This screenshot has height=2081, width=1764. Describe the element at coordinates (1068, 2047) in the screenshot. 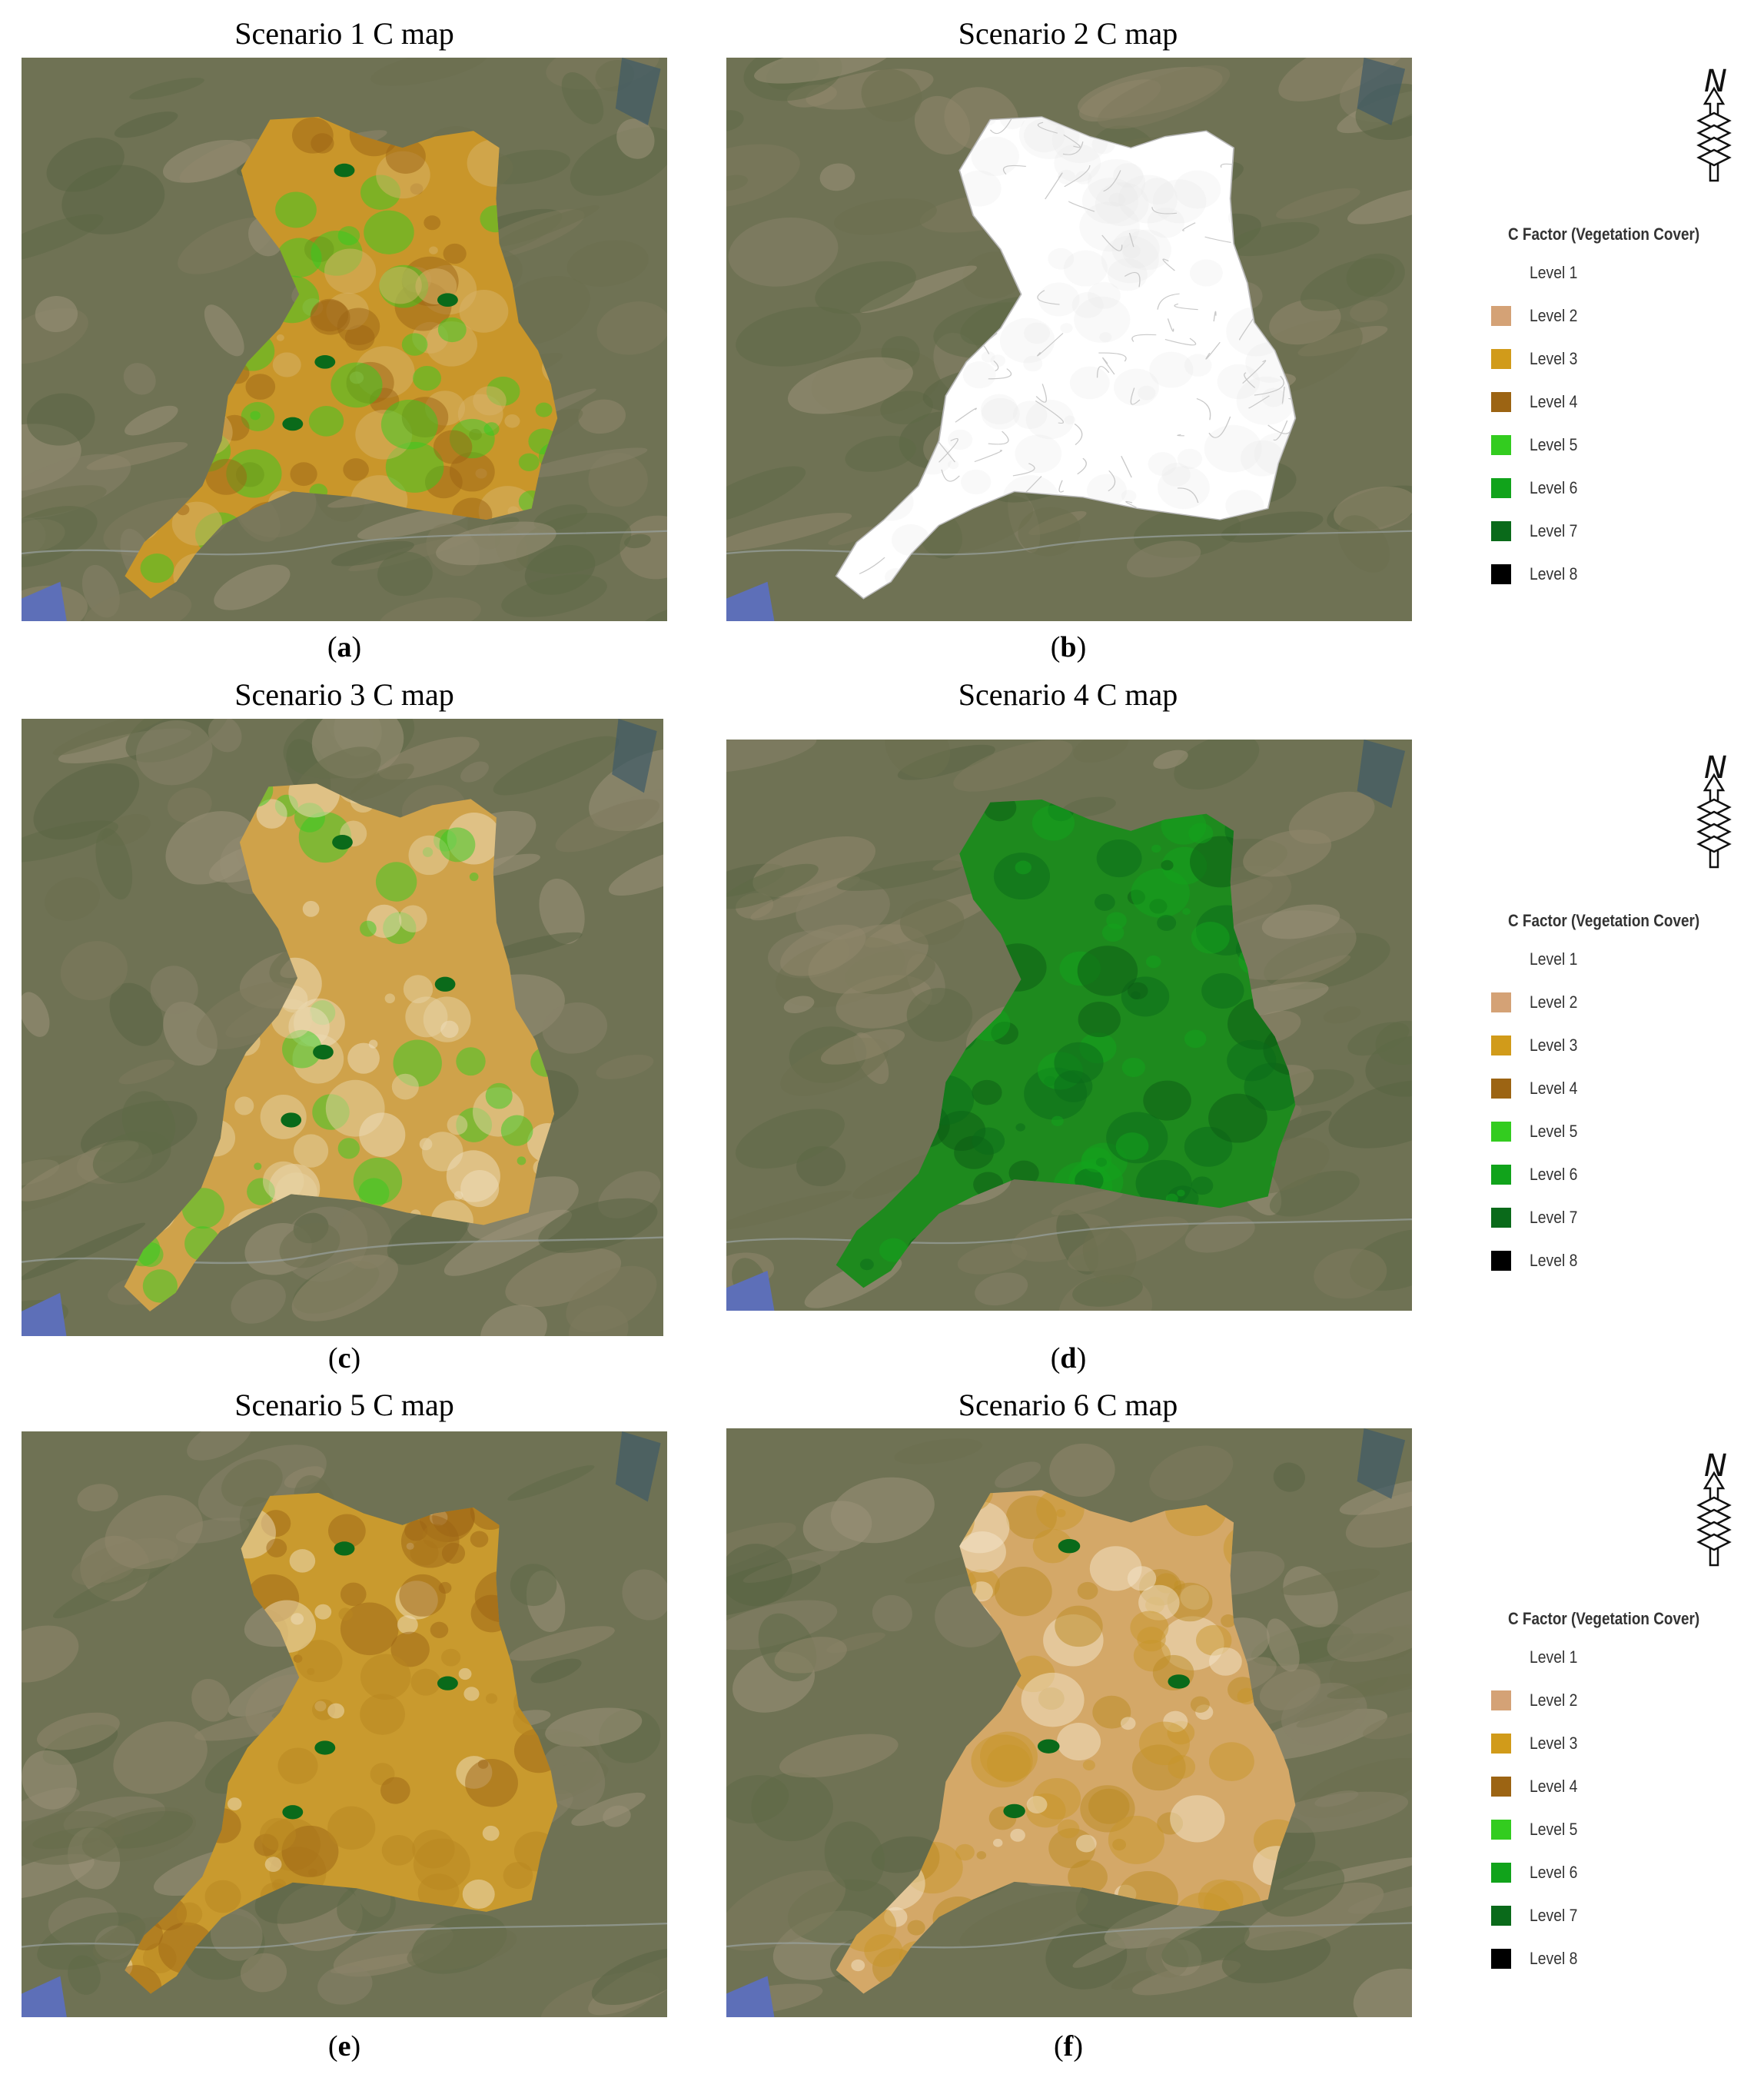

I see `caption-f: (f)` at that location.